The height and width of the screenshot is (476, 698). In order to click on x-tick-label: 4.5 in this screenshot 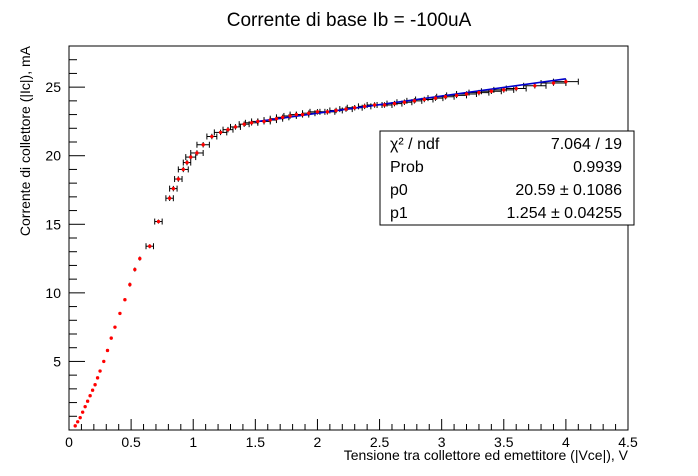, I will do `click(628, 442)`.